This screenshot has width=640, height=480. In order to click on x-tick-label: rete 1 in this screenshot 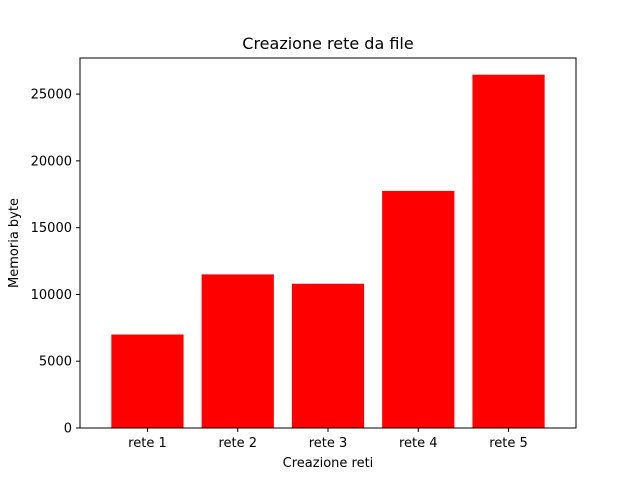, I will do `click(147, 443)`.